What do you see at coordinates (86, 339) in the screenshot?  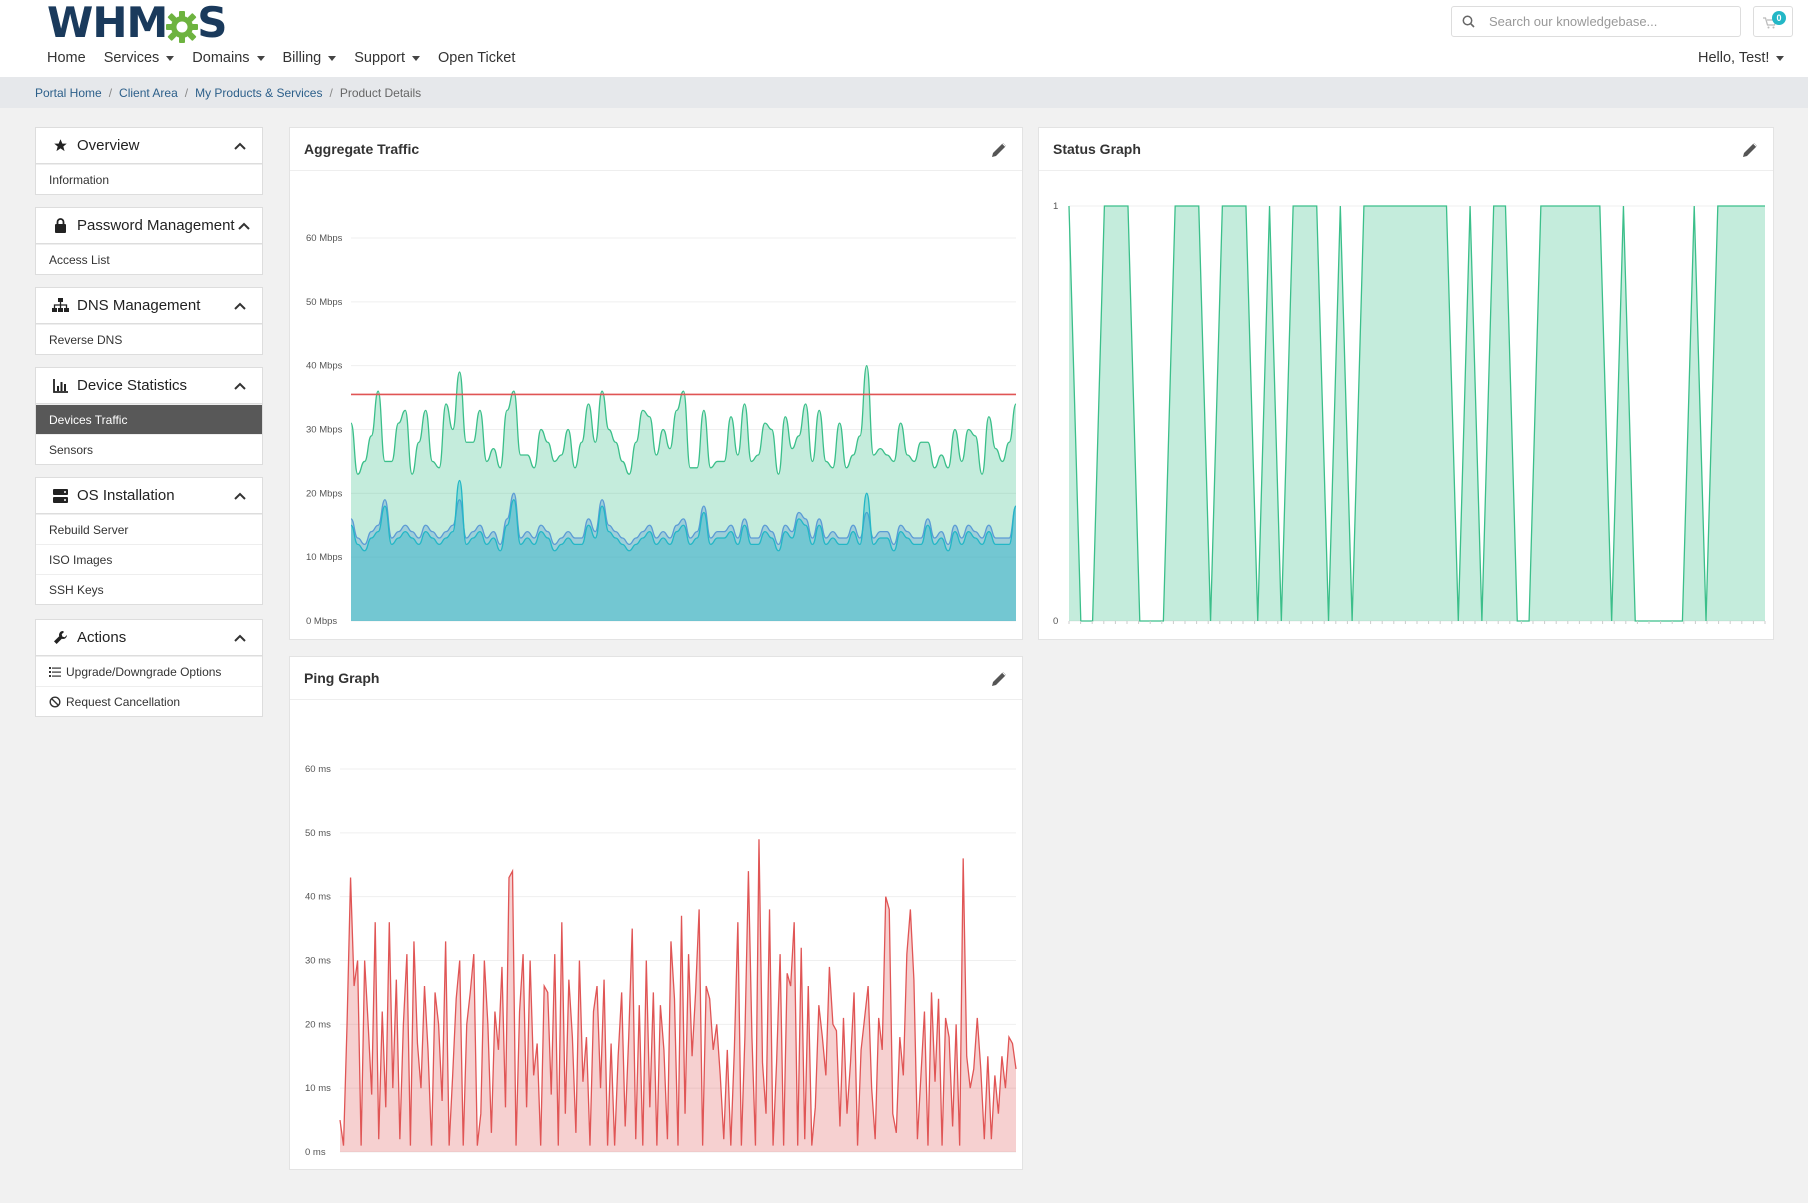 I see `sidebar-item-label: Reverse DNS` at bounding box center [86, 339].